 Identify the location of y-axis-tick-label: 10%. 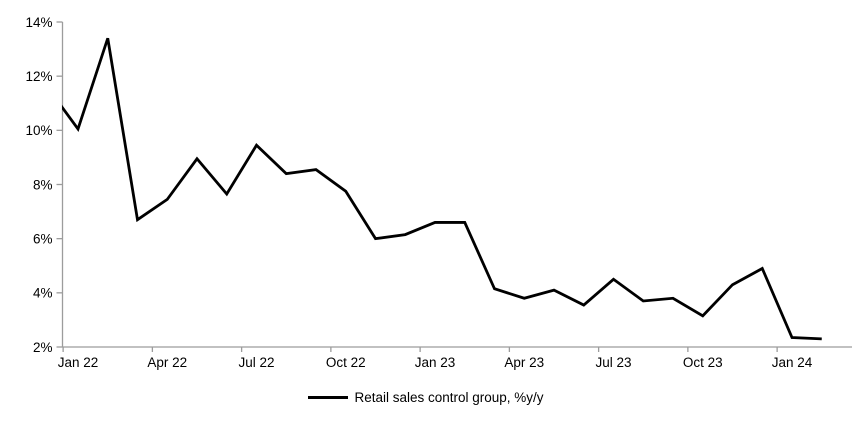
(38, 130).